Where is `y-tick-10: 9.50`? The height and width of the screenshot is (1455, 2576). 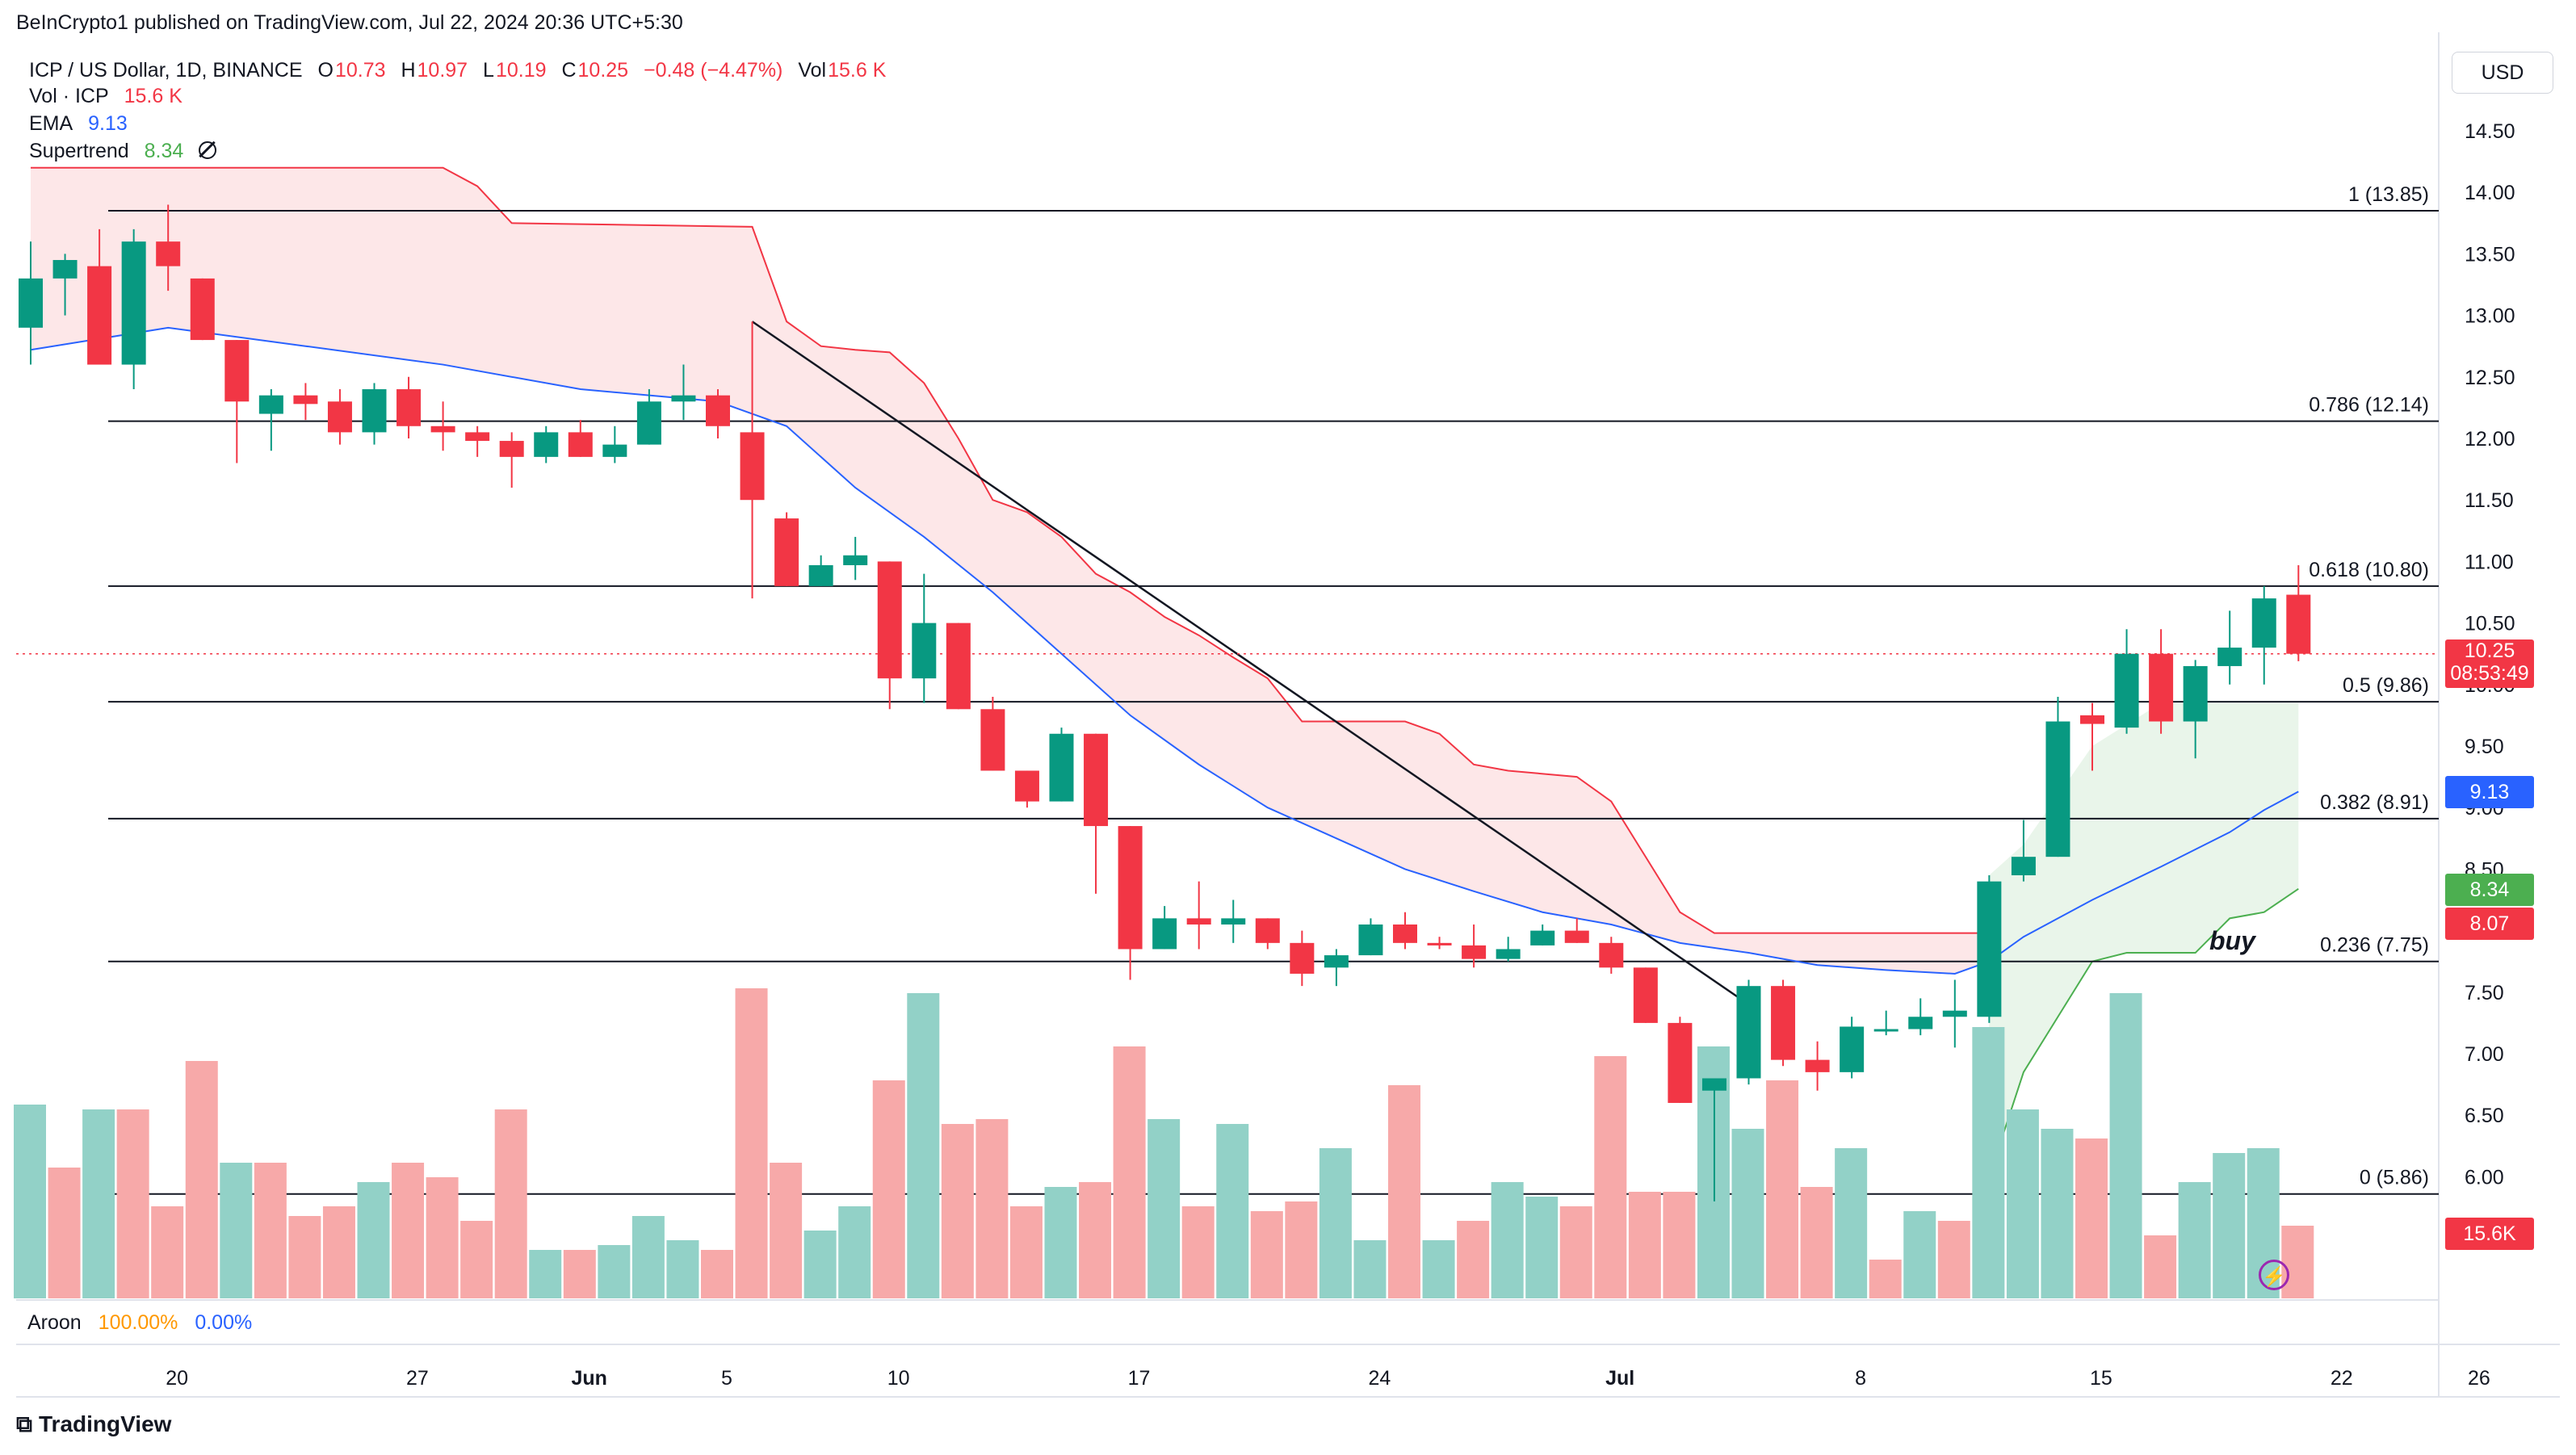 y-tick-10: 9.50 is located at coordinates (2484, 747).